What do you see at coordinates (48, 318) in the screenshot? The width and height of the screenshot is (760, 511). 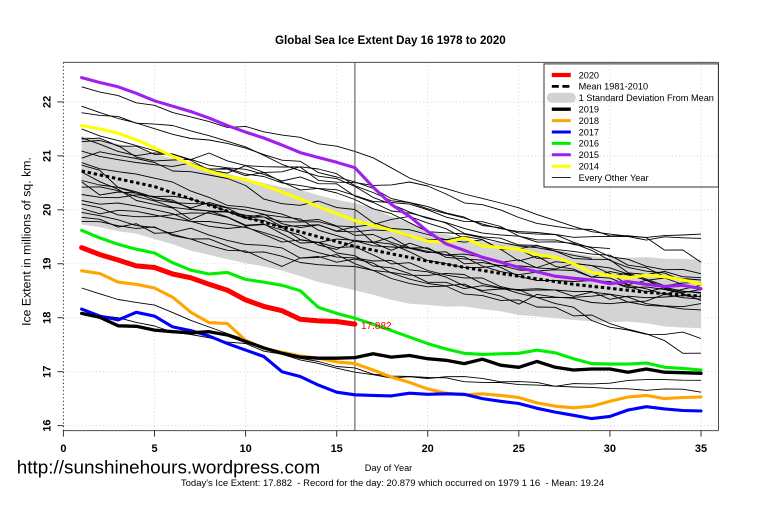 I see `svg-text: 18` at bounding box center [48, 318].